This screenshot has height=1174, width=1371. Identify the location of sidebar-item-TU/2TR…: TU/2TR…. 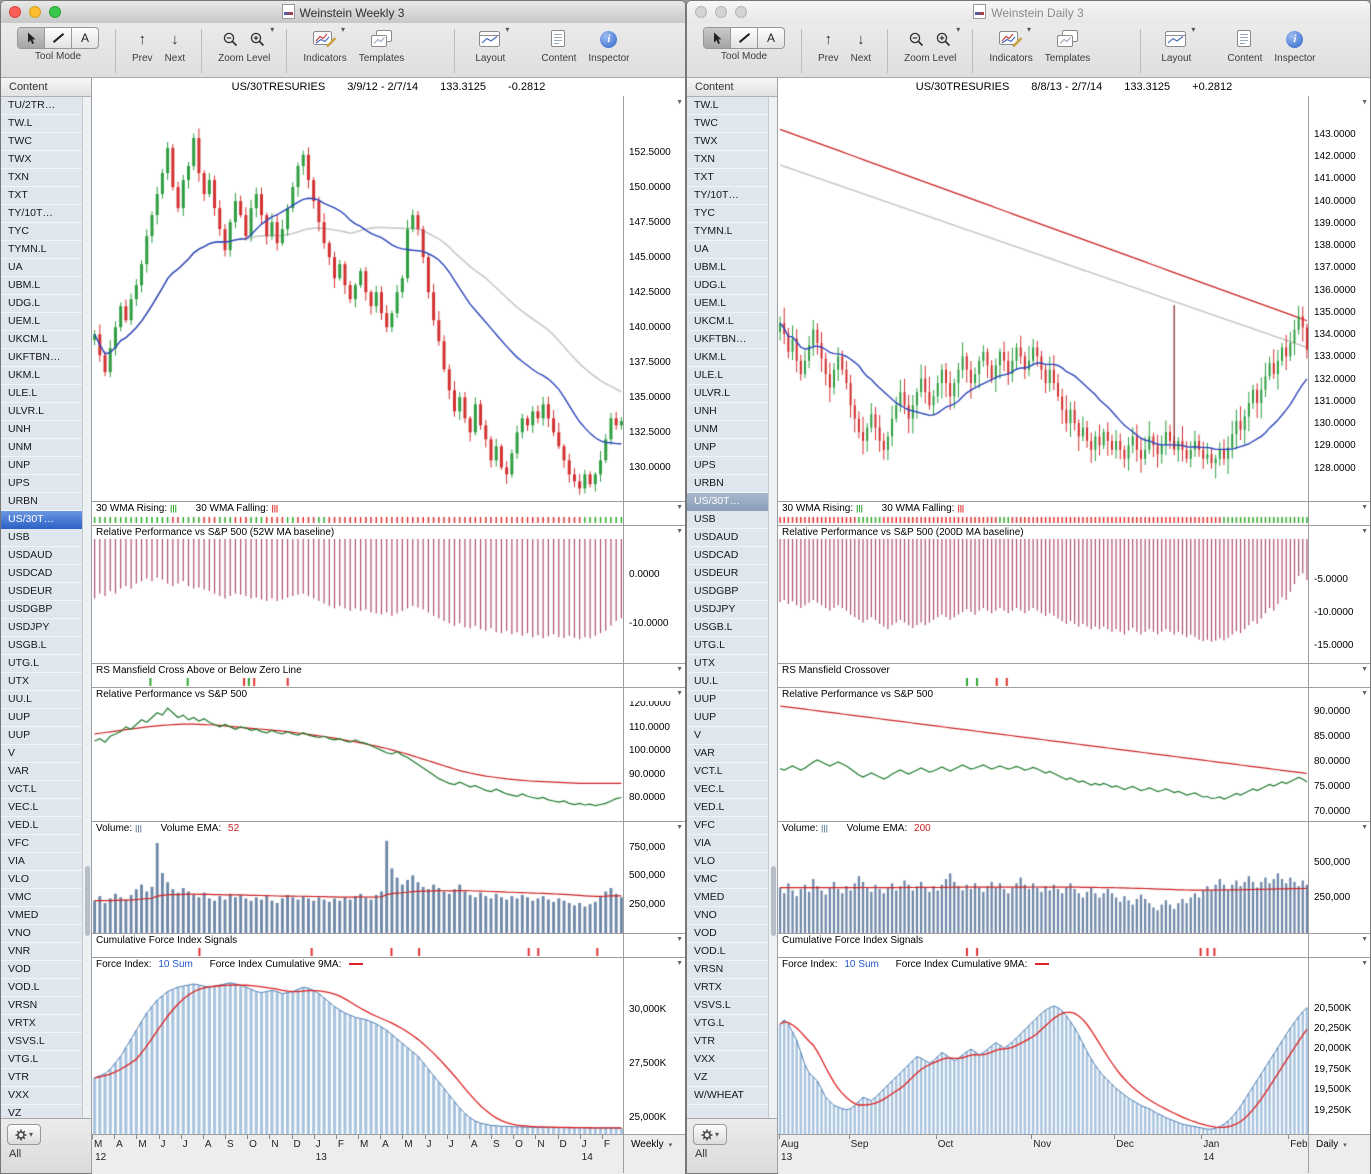
(42, 106).